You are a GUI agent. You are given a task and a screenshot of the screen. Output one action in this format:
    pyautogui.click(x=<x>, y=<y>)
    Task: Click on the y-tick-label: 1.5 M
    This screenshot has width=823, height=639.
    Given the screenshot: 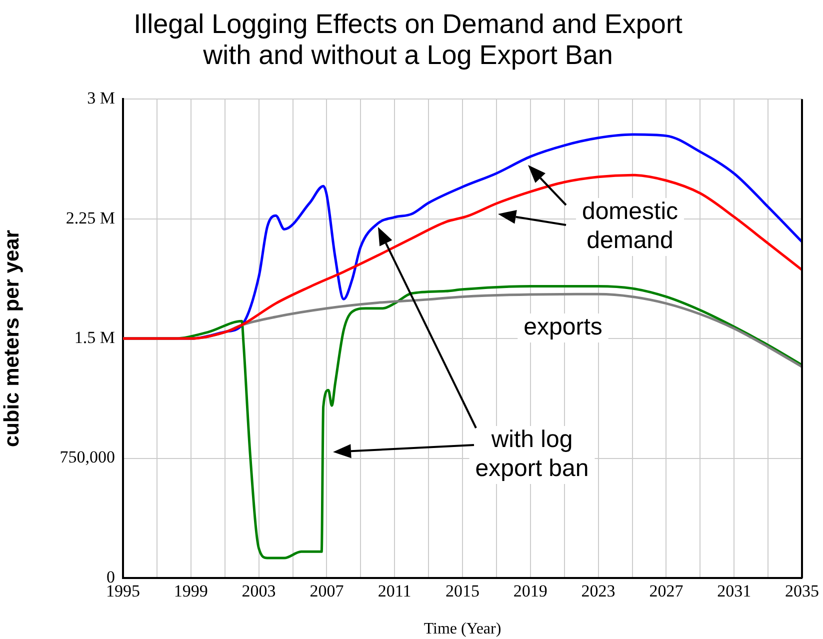 What is the action you would take?
    pyautogui.click(x=94, y=338)
    